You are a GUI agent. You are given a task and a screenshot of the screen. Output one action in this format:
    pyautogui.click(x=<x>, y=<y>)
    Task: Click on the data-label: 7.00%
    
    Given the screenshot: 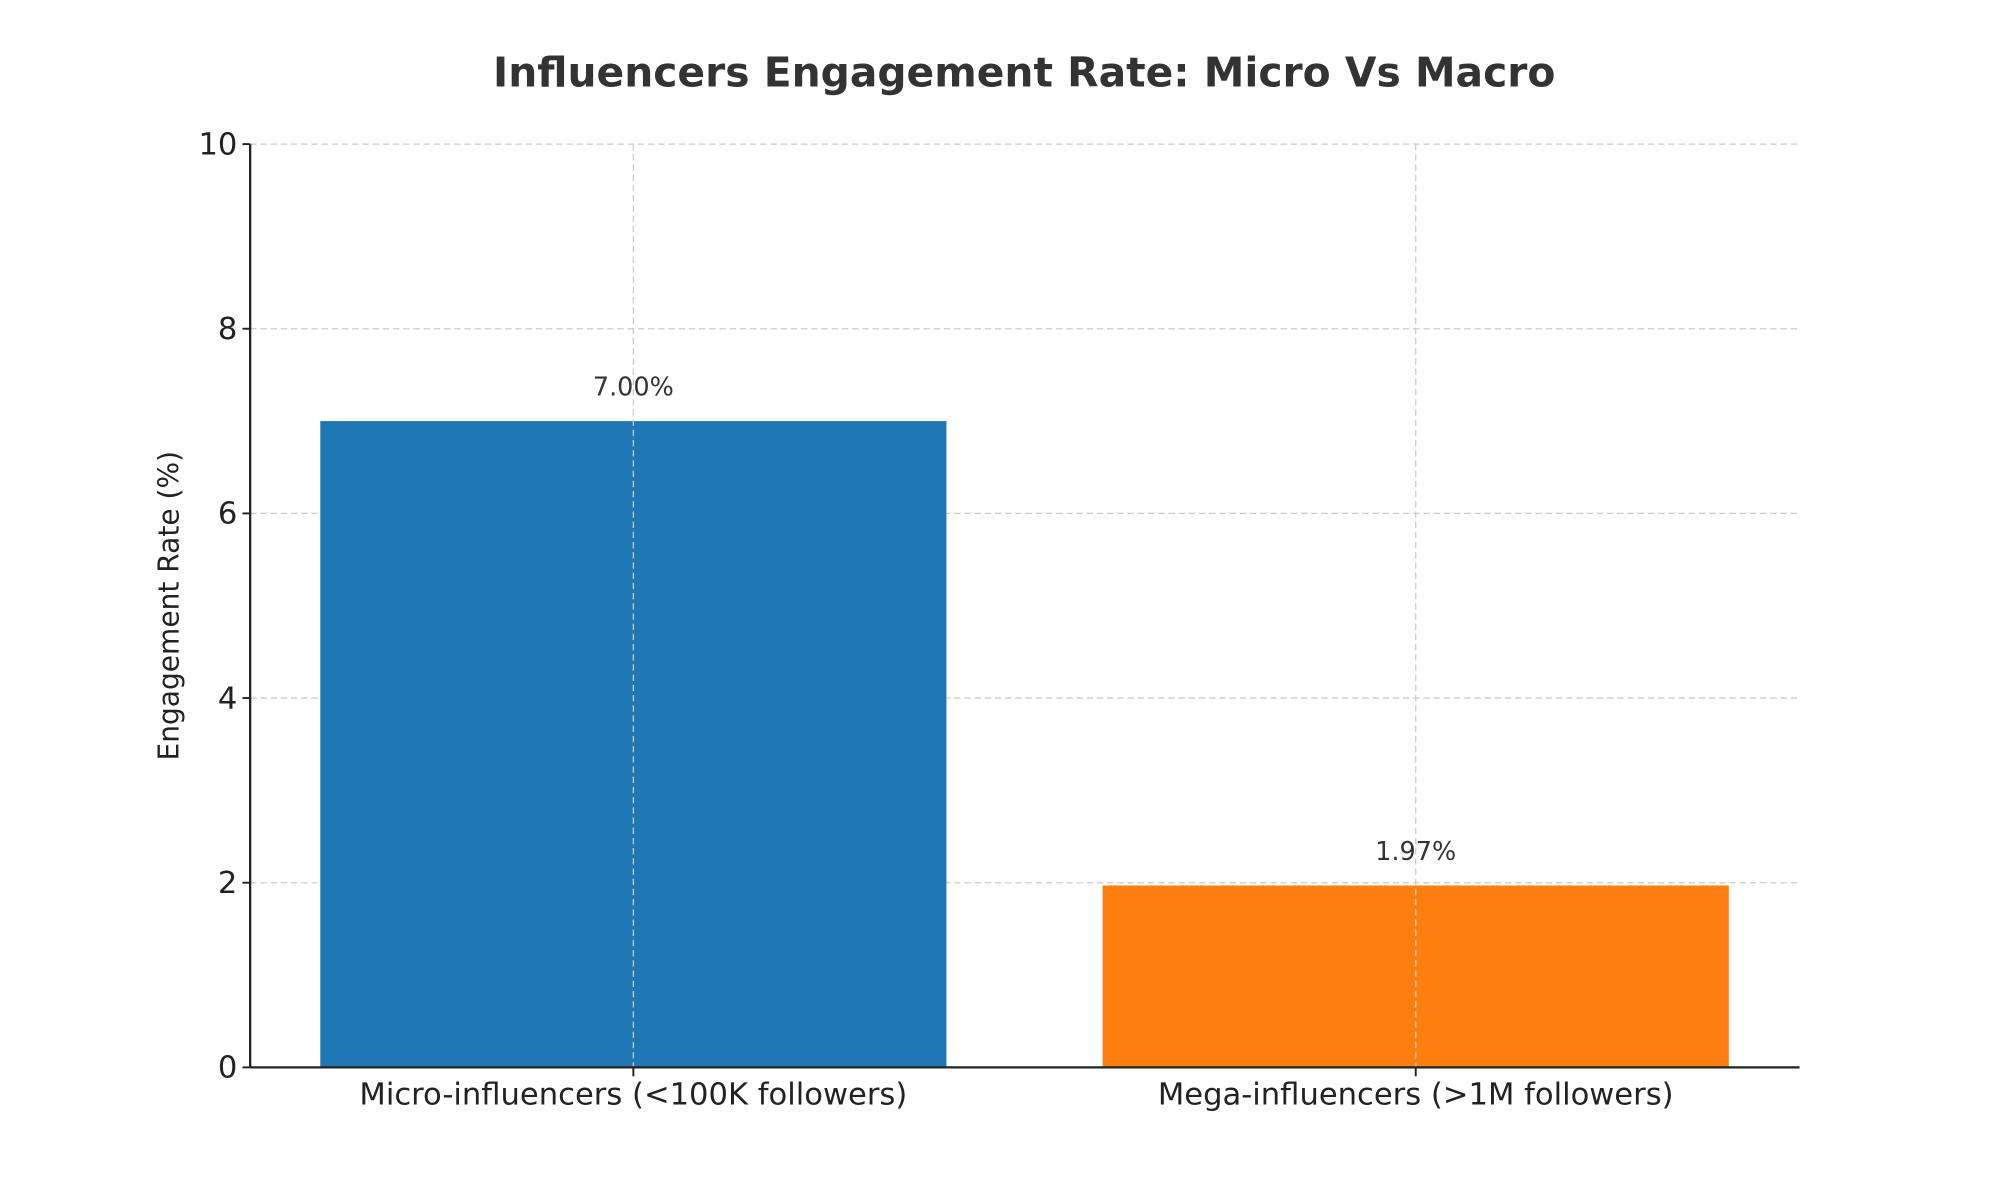 What is the action you would take?
    pyautogui.click(x=633, y=388)
    